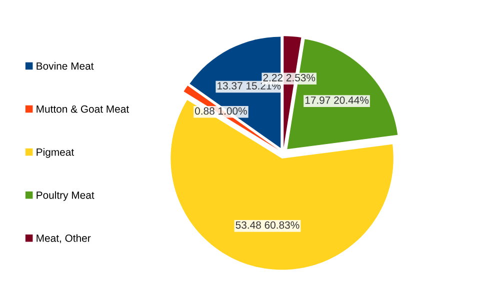 The image size is (480, 306). What do you see at coordinates (289, 78) in the screenshot?
I see `data-label: 2.22 2.53%` at bounding box center [289, 78].